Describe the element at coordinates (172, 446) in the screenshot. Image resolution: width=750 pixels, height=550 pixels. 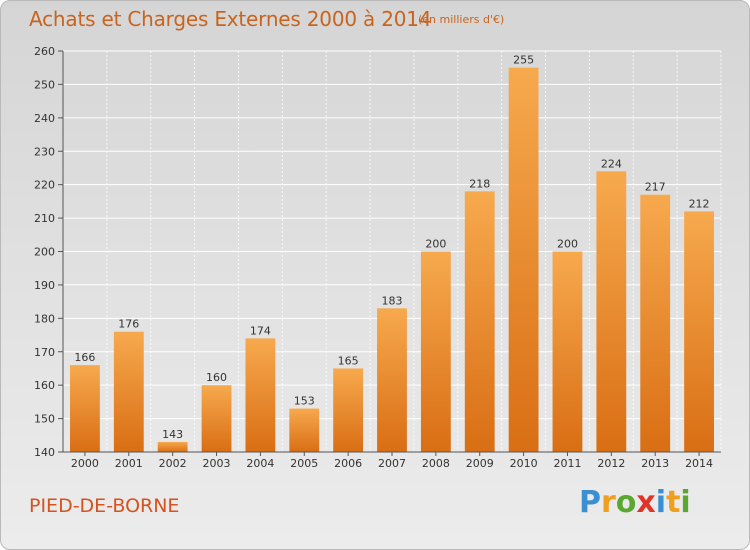
I see `bar-2002` at that location.